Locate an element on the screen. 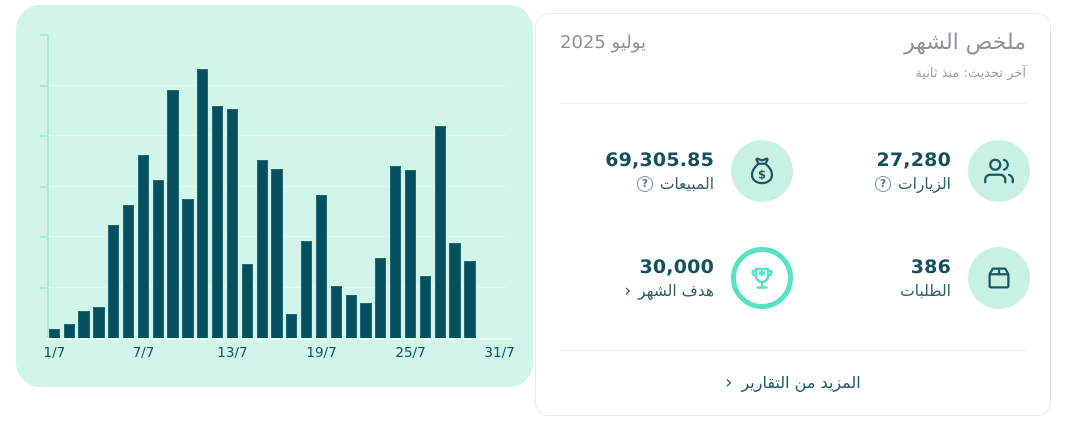 Image resolution: width=1070 pixels, height=433 pixels. bar-8/7 is located at coordinates (158, 259).